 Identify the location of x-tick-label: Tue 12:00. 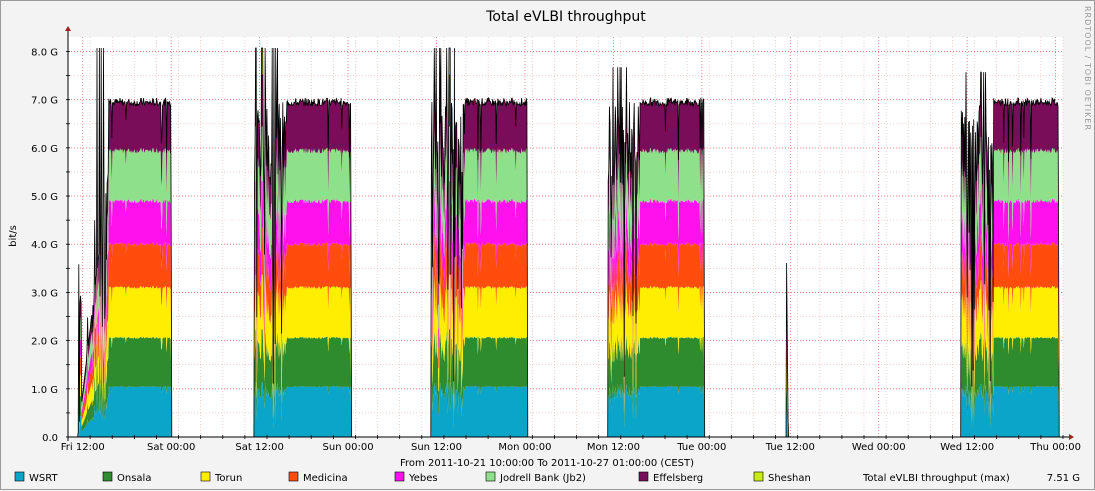
(790, 447).